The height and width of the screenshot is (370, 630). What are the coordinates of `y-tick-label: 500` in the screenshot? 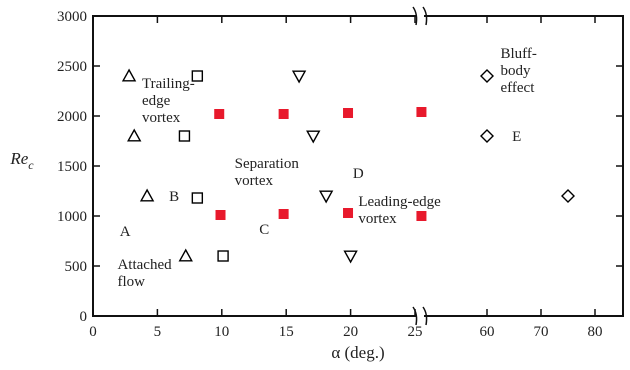 It's located at (76, 267).